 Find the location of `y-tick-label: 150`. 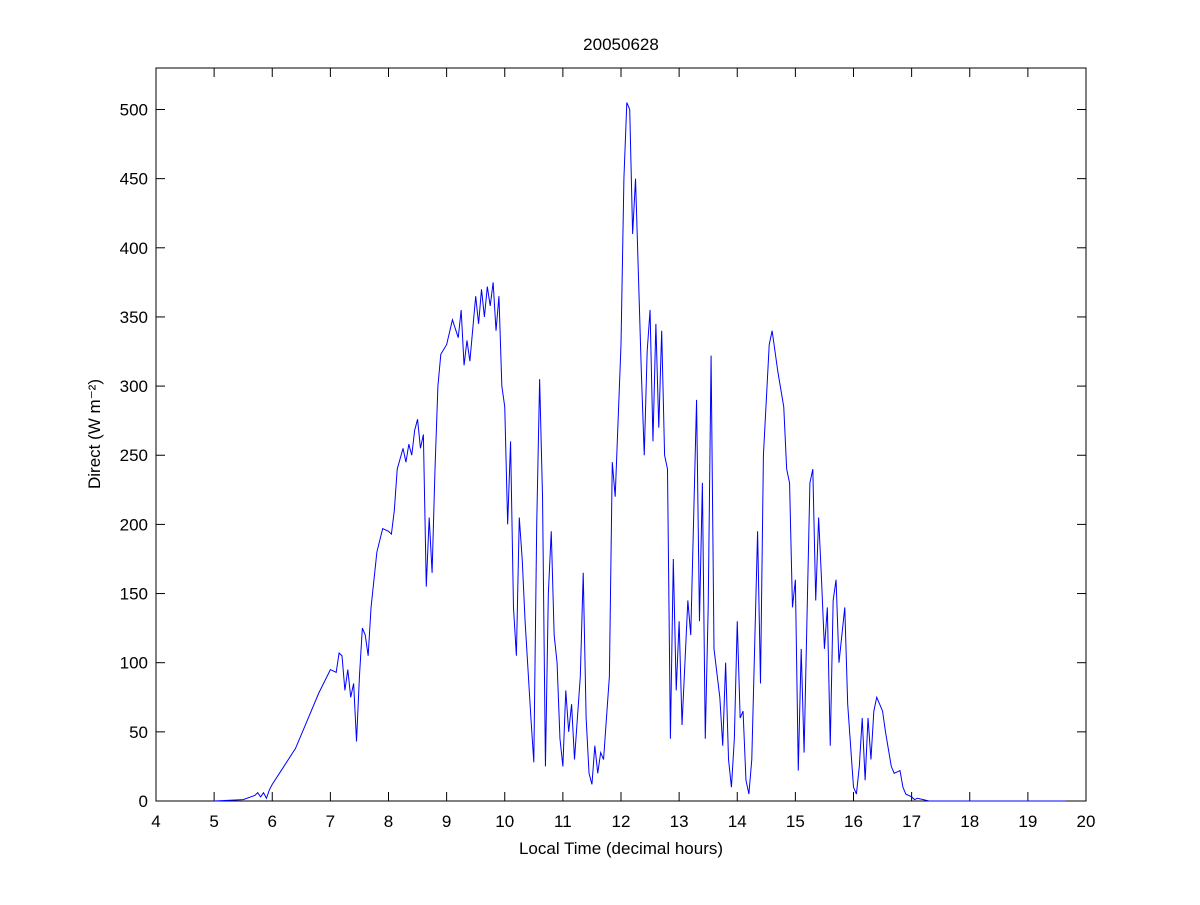

y-tick-label: 150 is located at coordinates (134, 594).